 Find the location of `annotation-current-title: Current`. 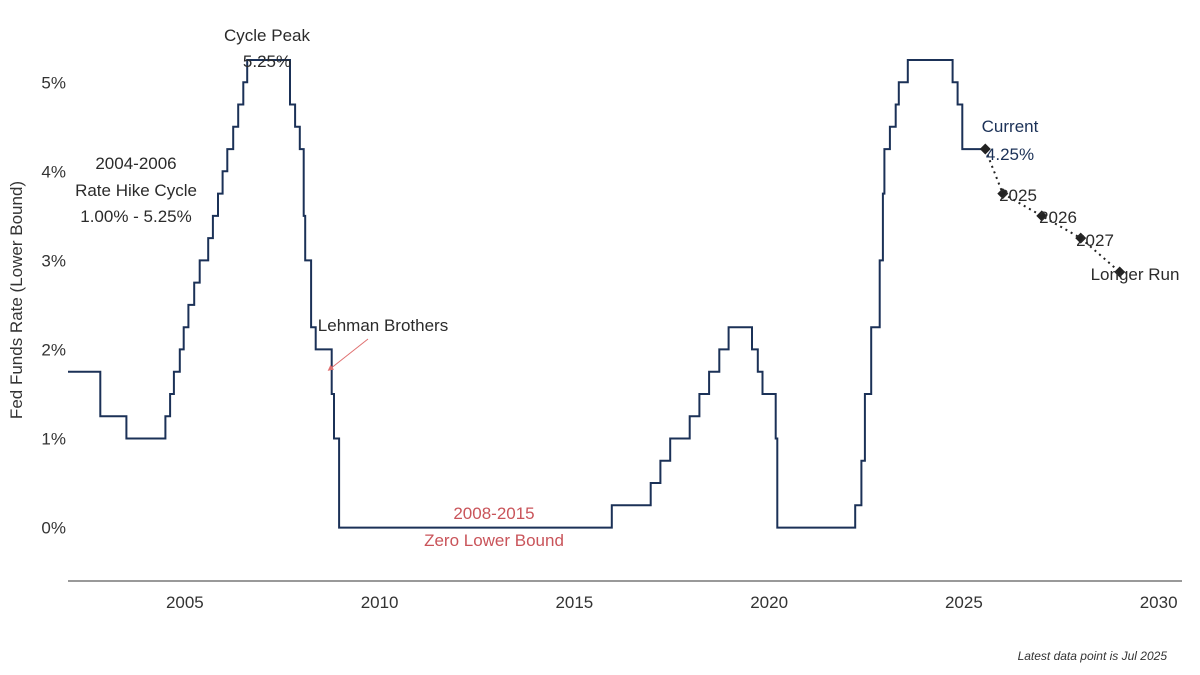

annotation-current-title: Current is located at coordinates (1010, 126).